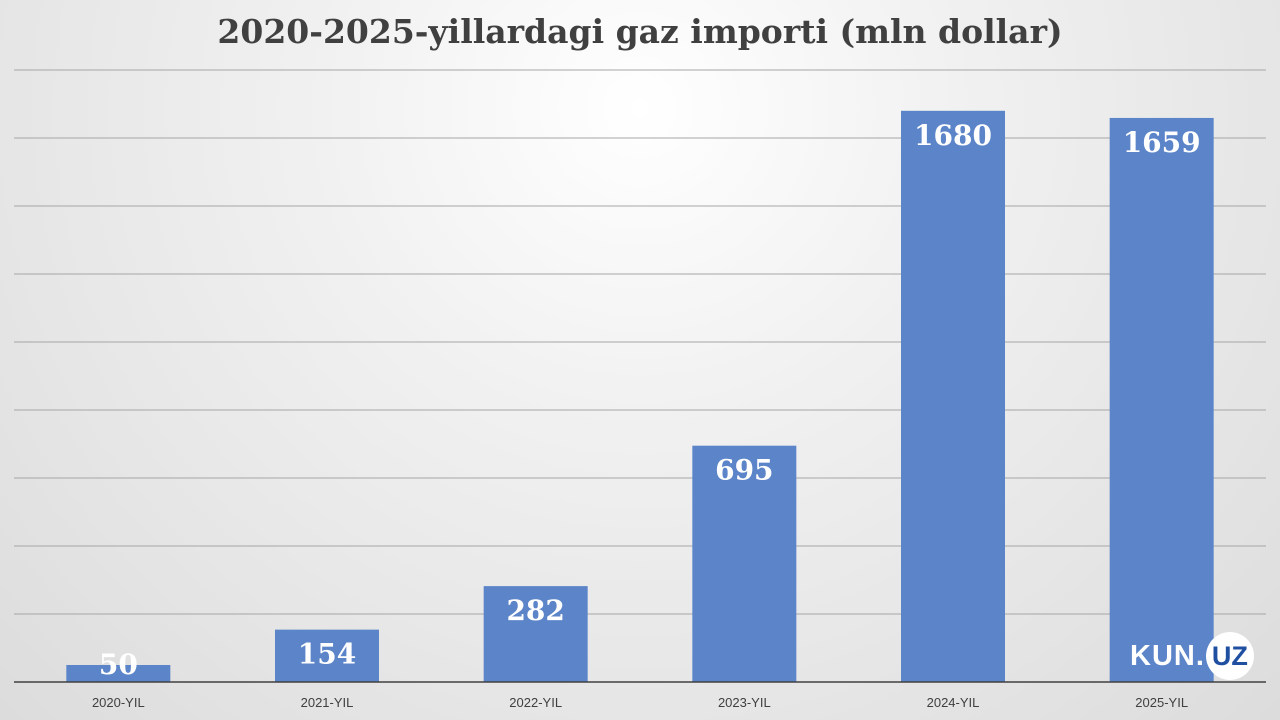 This screenshot has height=720, width=1280. I want to click on bar-2021-yil, so click(327, 655).